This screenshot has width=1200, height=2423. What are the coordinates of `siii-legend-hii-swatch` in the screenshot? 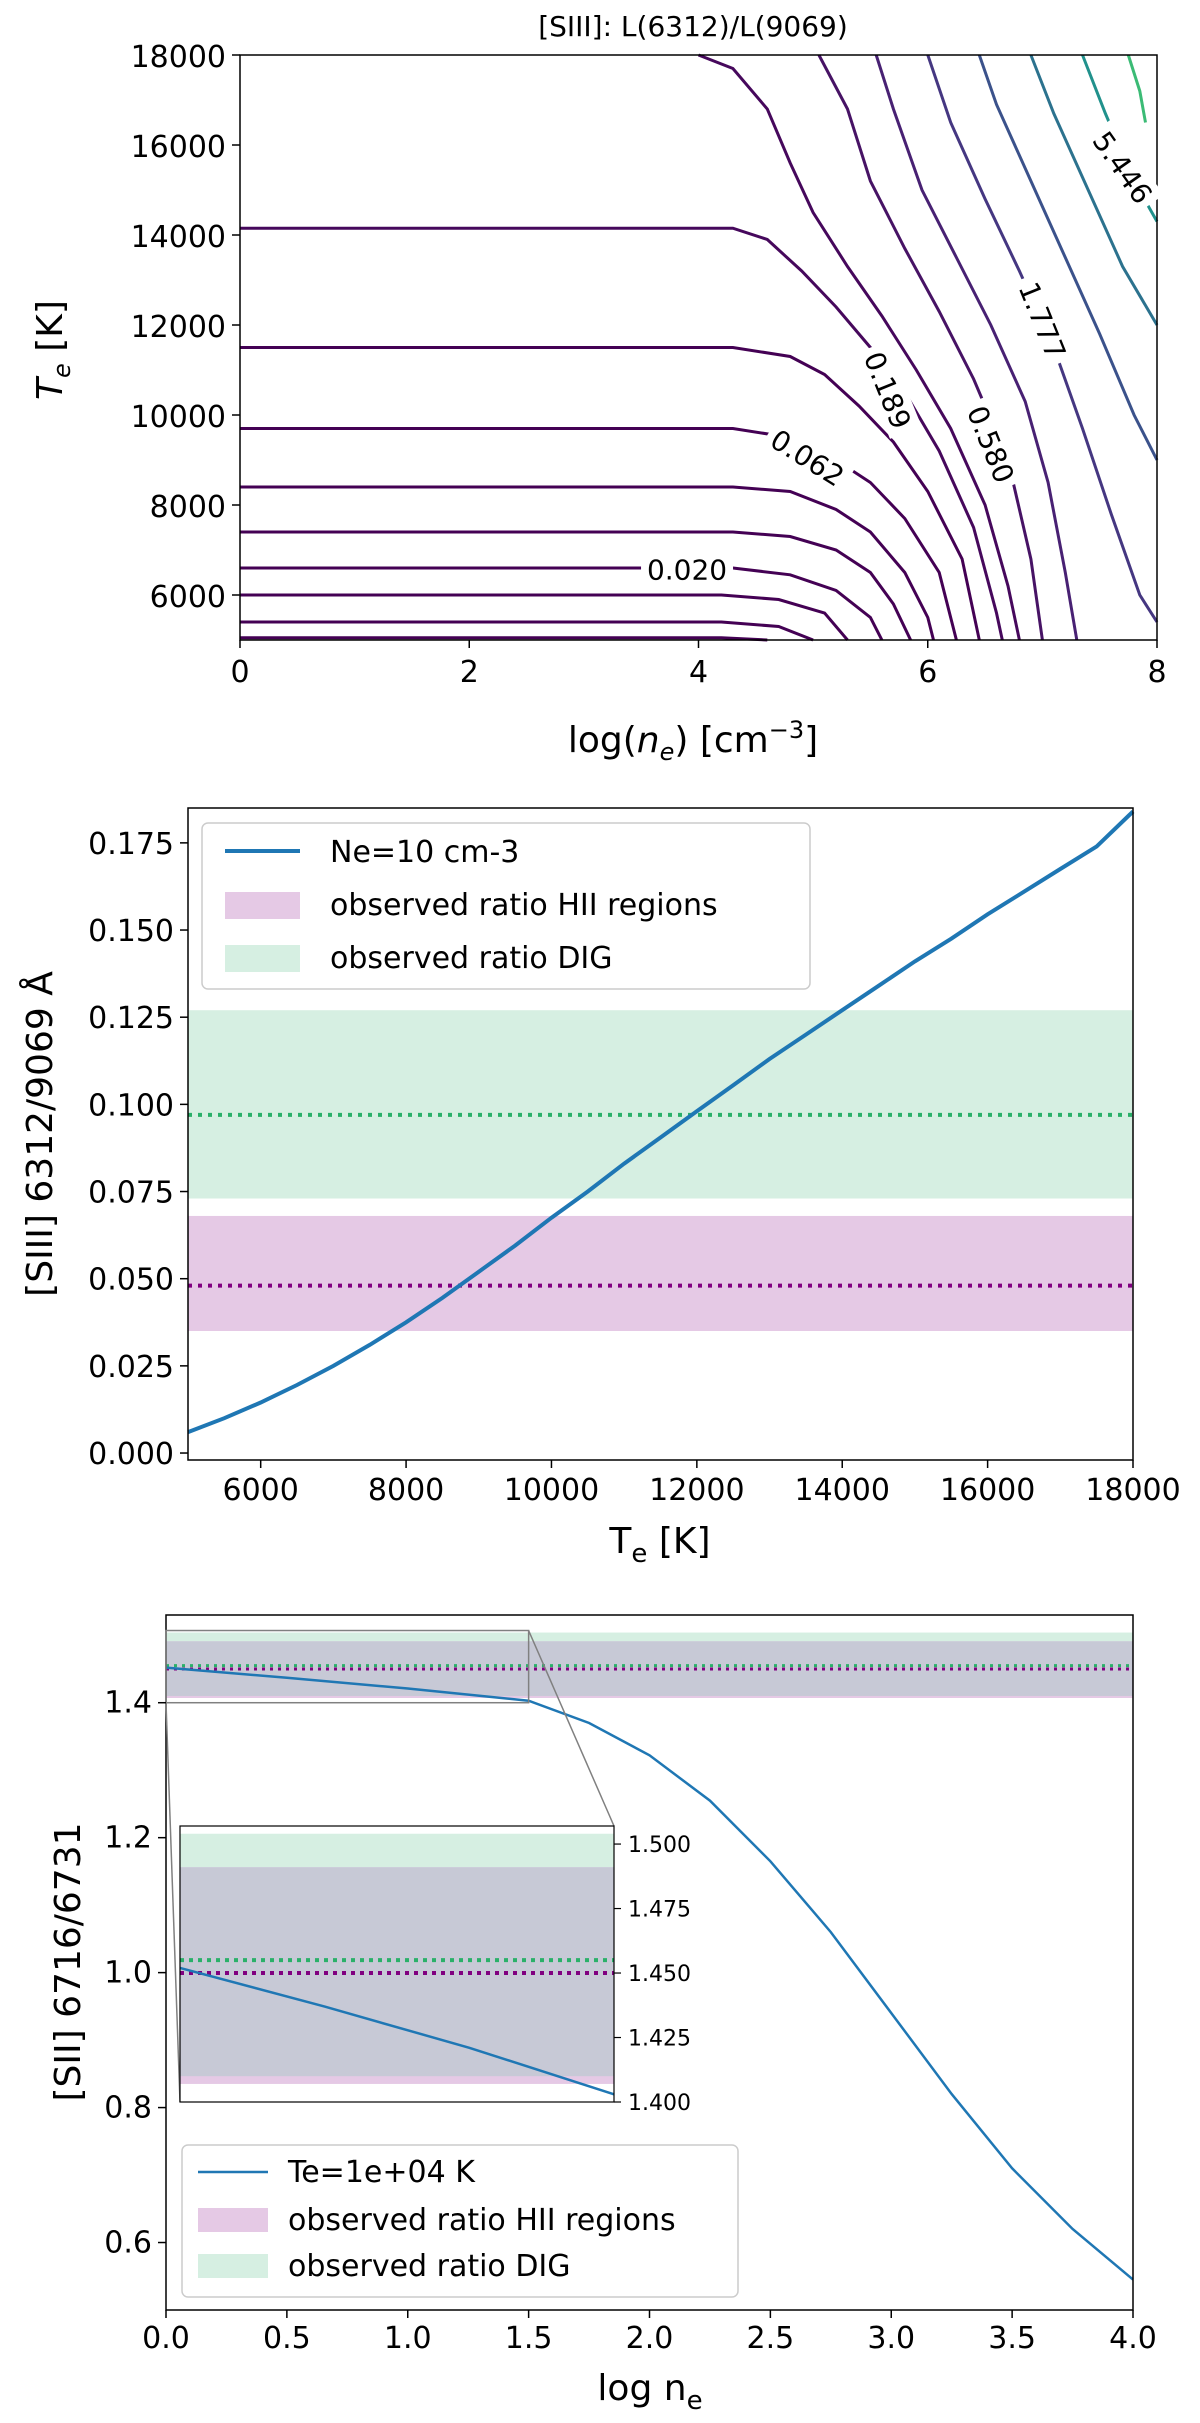 It's located at (262, 905).